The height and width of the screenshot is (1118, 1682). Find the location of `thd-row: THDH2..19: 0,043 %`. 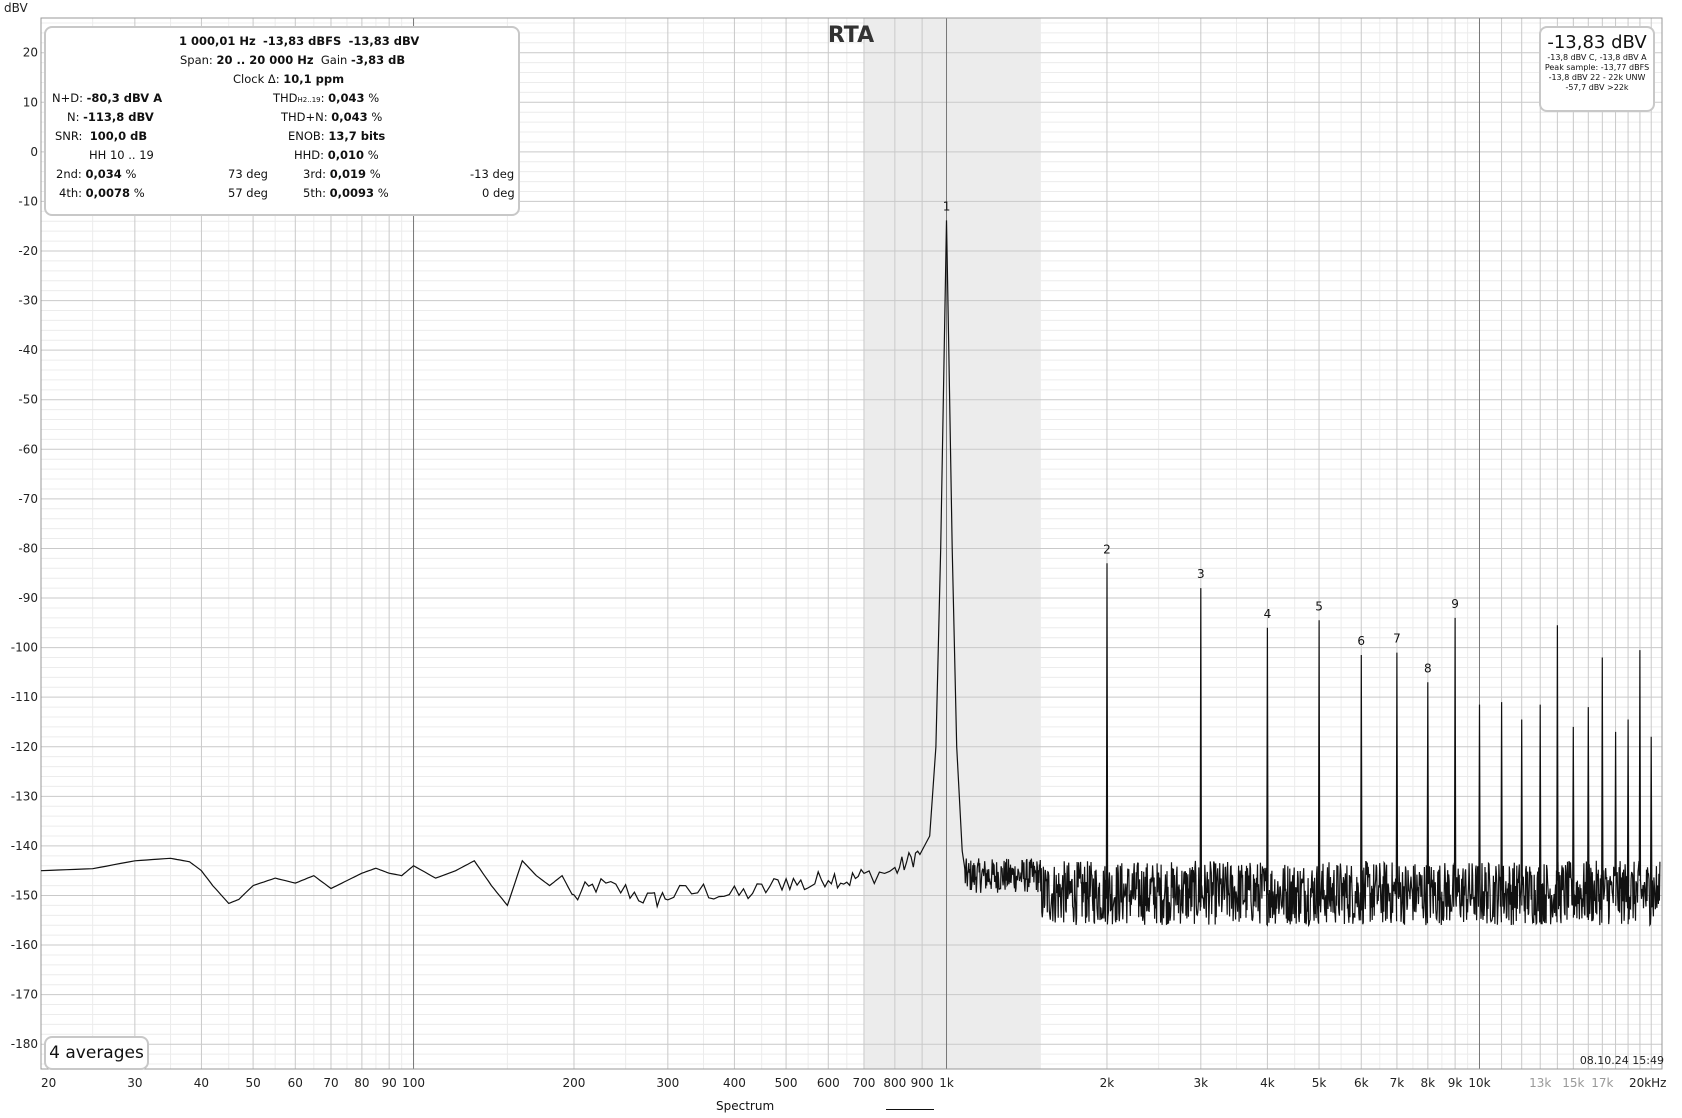

thd-row: THDH2..19: 0,043 % is located at coordinates (326, 98).